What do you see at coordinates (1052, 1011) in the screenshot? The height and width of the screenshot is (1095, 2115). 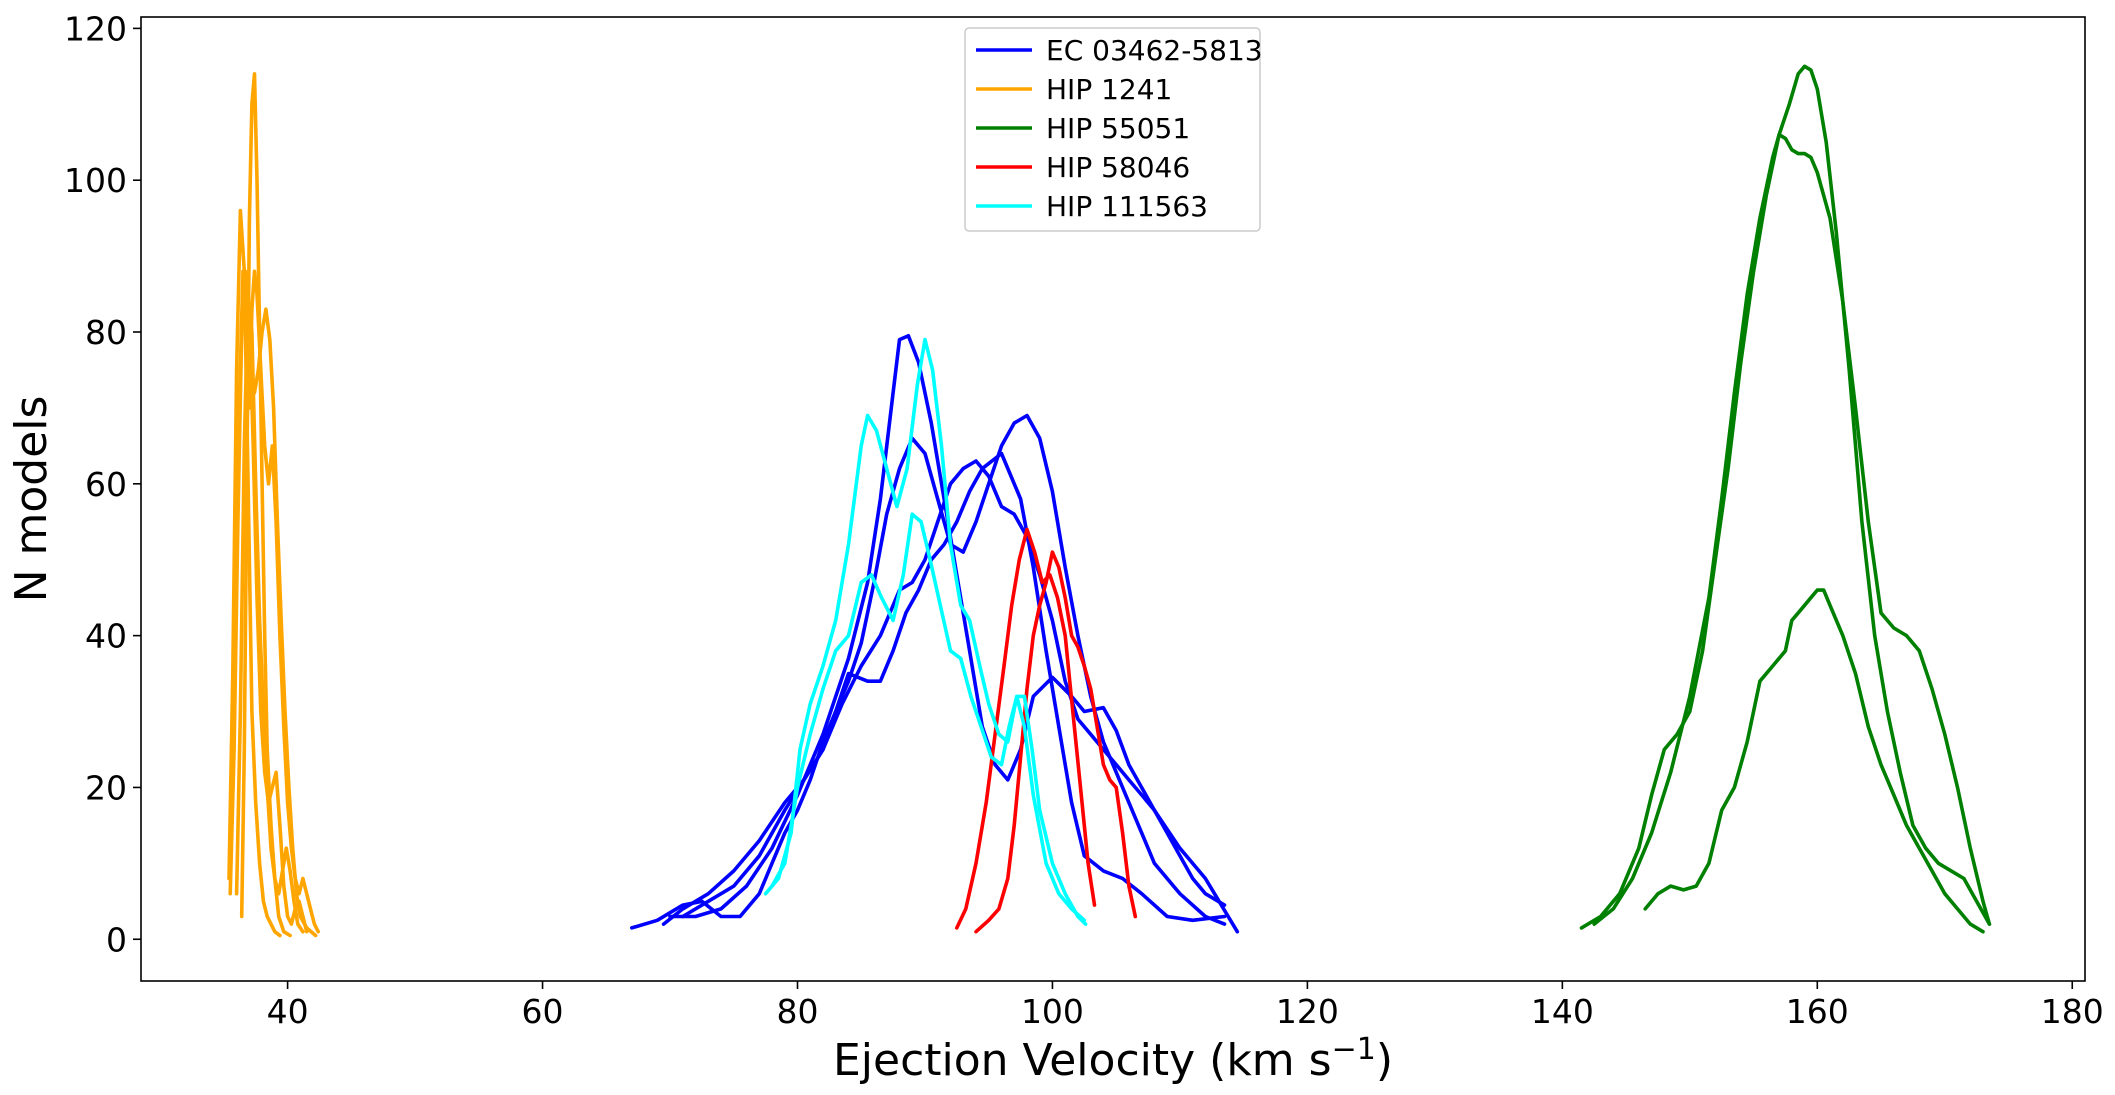 I see `x-tick-label-100: 100` at bounding box center [1052, 1011].